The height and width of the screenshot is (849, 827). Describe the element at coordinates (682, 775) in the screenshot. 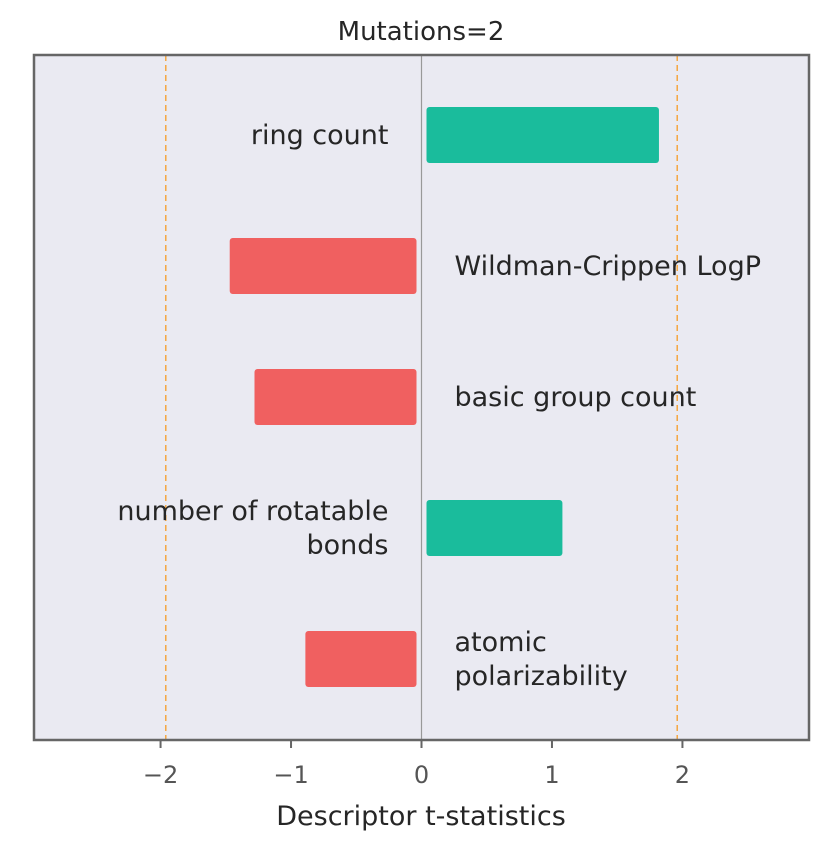

I see `x-tick-label-4: 2` at that location.